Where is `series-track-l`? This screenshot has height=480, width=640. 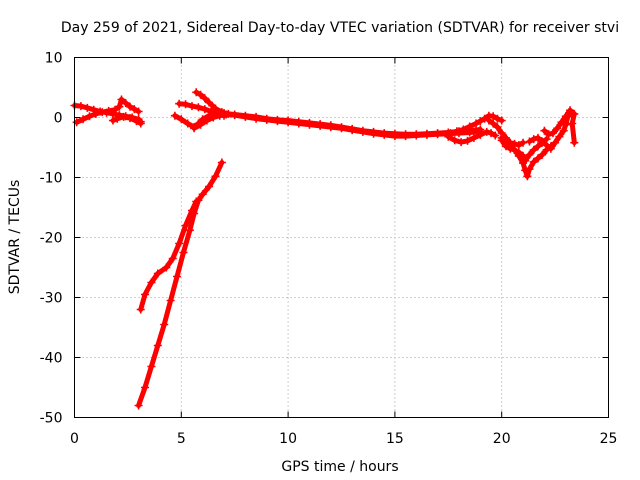
series-track-l is located at coordinates (476, 124).